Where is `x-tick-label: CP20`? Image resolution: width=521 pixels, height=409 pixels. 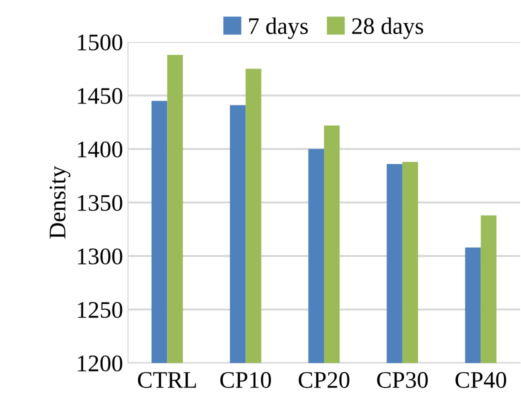 x-tick-label: CP20 is located at coordinates (324, 380).